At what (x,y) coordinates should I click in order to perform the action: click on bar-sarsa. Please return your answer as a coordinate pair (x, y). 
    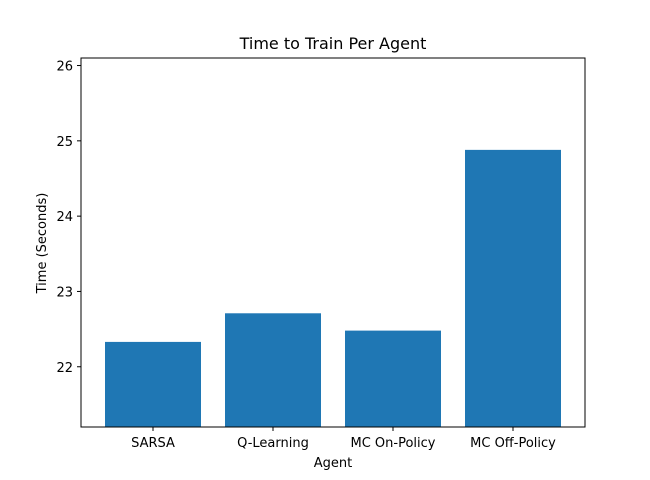
    Looking at the image, I should click on (153, 384).